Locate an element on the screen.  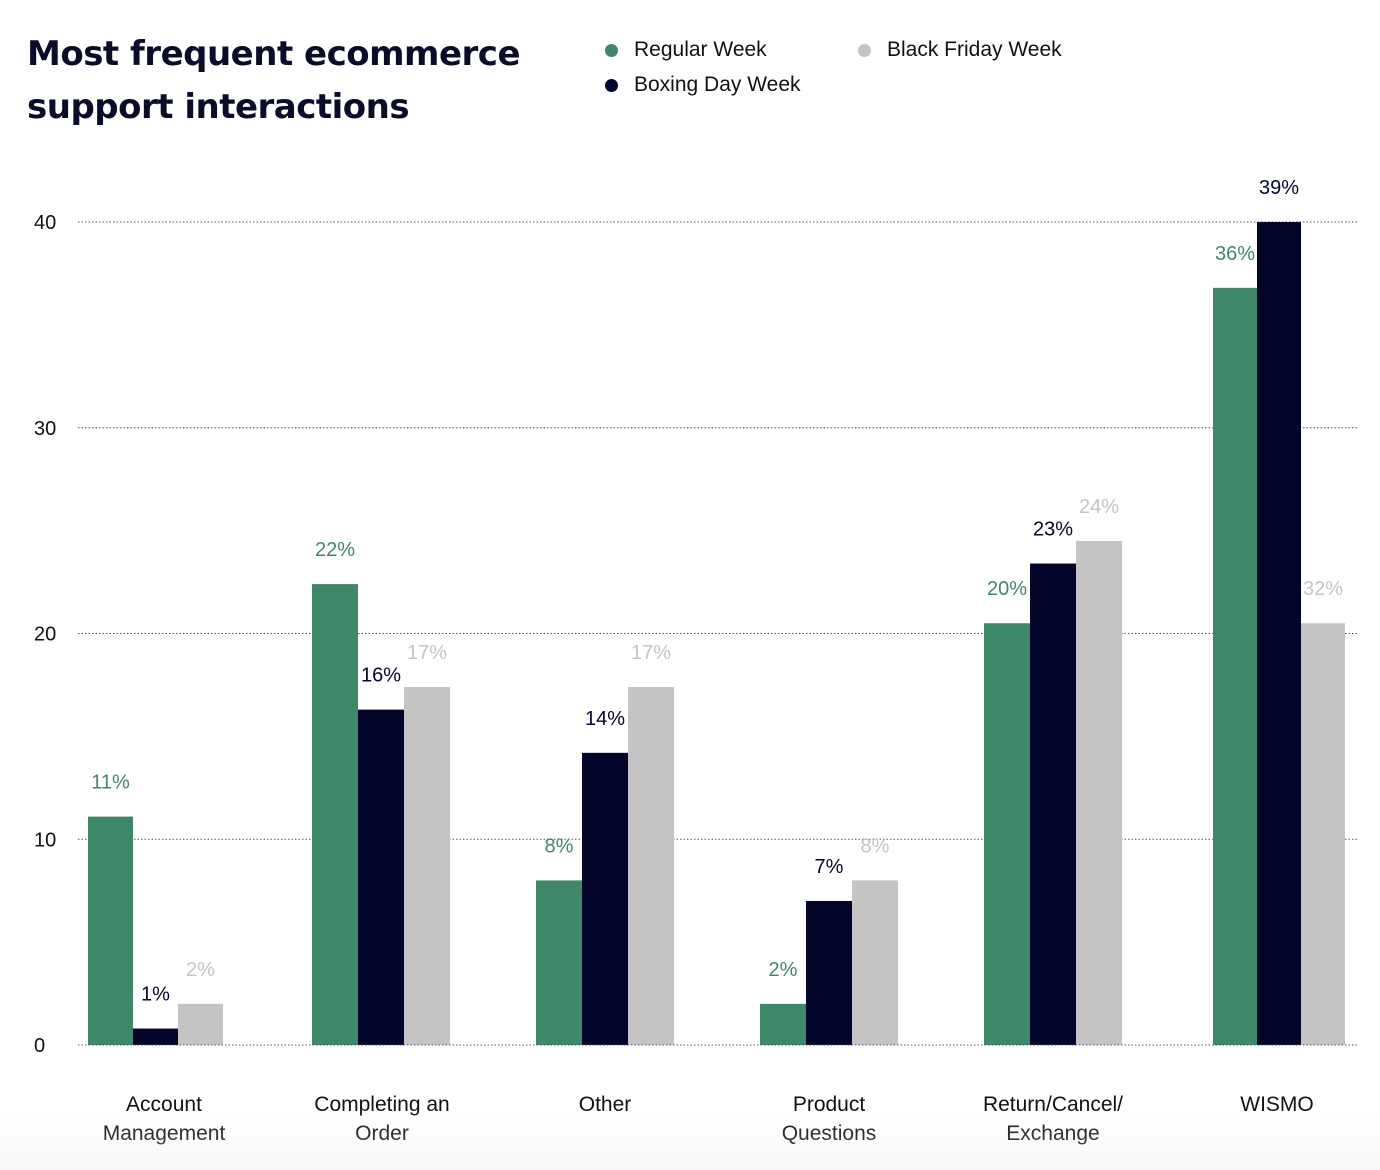
data-label-completing-an-order-boxing-day-week: 16% is located at coordinates (381, 676).